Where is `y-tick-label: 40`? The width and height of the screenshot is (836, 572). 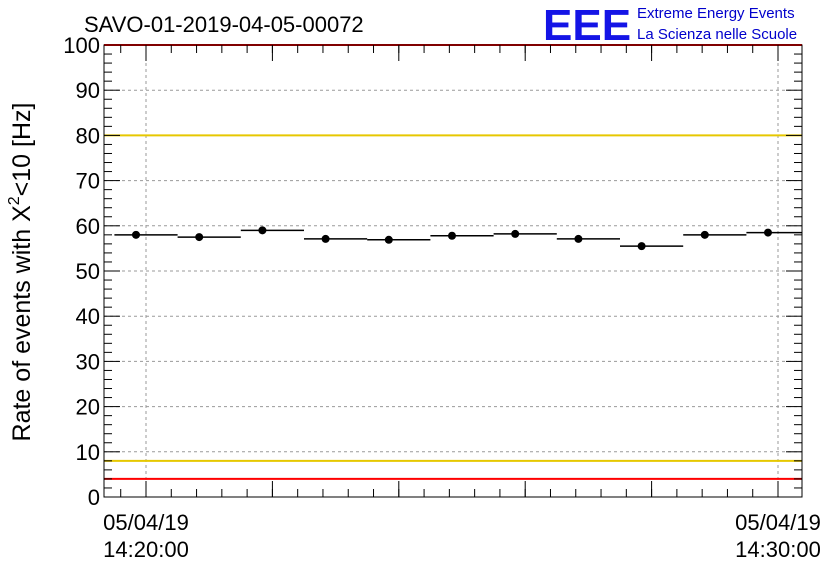
y-tick-label: 40 is located at coordinates (88, 316).